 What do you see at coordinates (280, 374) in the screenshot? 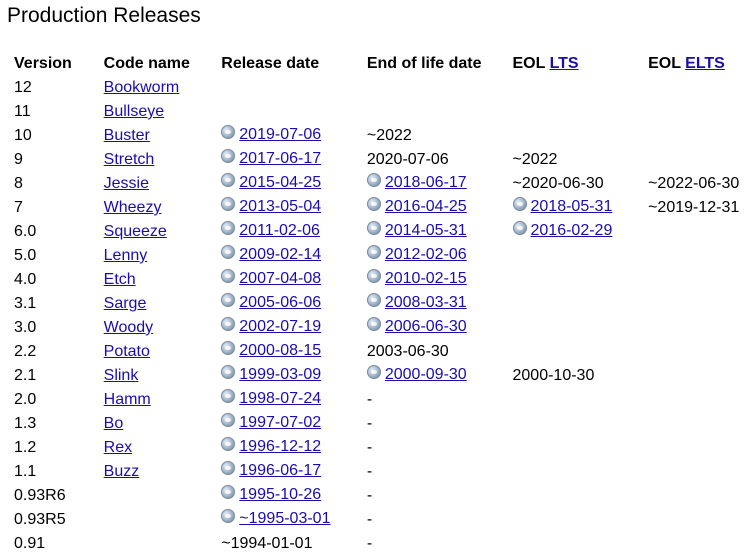
I see `release-date-link: 1999-03-09` at bounding box center [280, 374].